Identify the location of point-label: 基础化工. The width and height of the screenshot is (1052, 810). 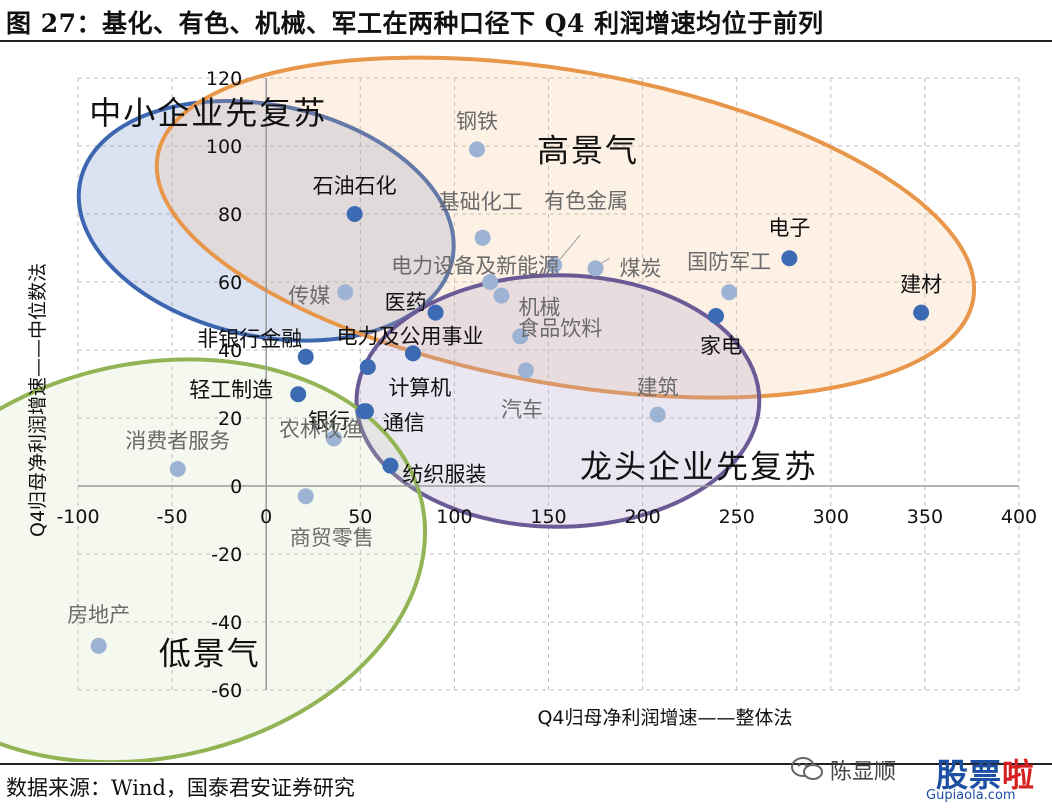
(481, 202).